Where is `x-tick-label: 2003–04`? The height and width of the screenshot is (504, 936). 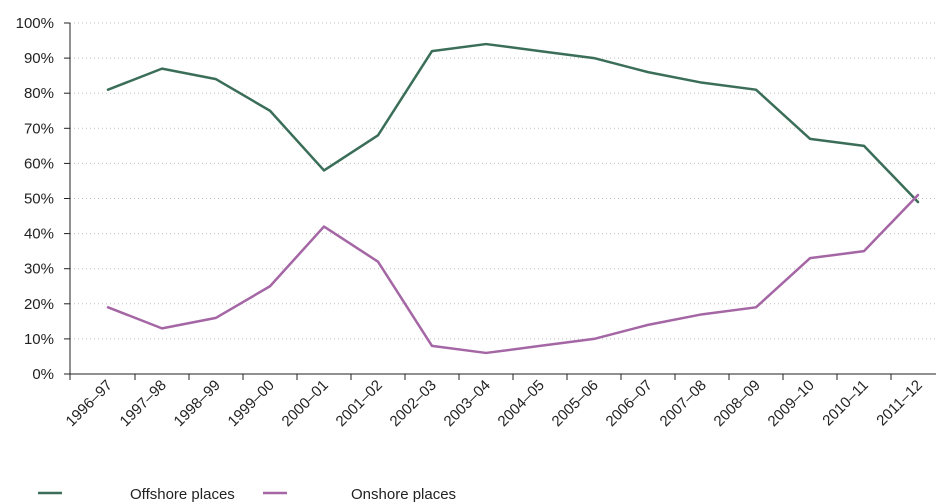 x-tick-label: 2003–04 is located at coordinates (467, 403).